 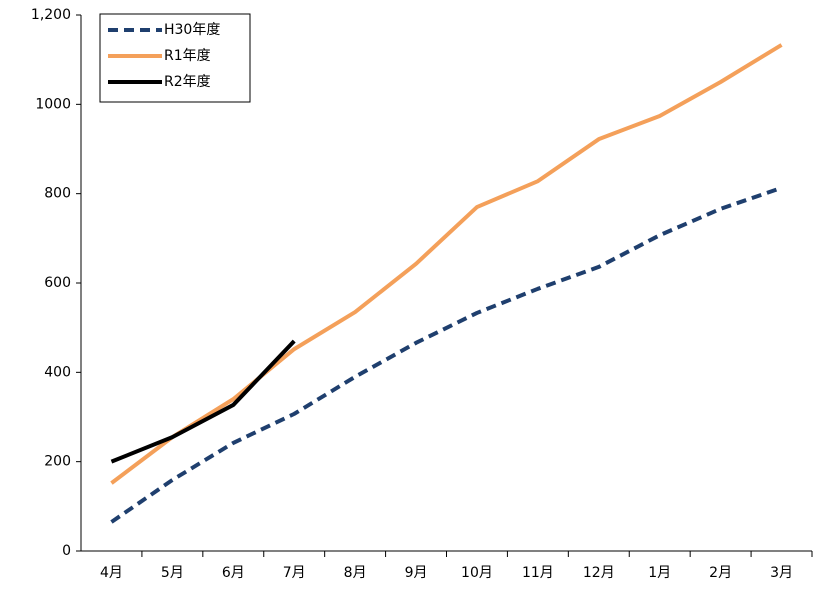 What do you see at coordinates (233, 573) in the screenshot?
I see `x-tick-label: 6月` at bounding box center [233, 573].